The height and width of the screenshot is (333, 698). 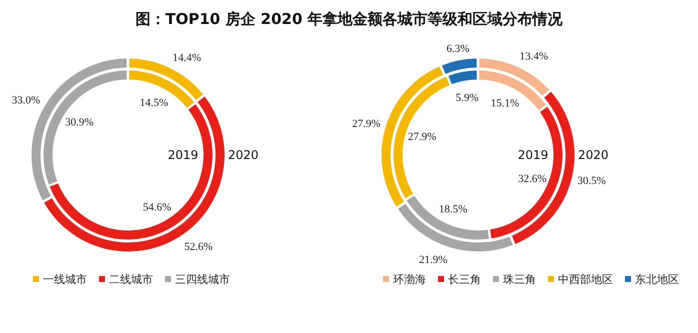 I want to click on legend-label: 珠三角, so click(x=519, y=279).